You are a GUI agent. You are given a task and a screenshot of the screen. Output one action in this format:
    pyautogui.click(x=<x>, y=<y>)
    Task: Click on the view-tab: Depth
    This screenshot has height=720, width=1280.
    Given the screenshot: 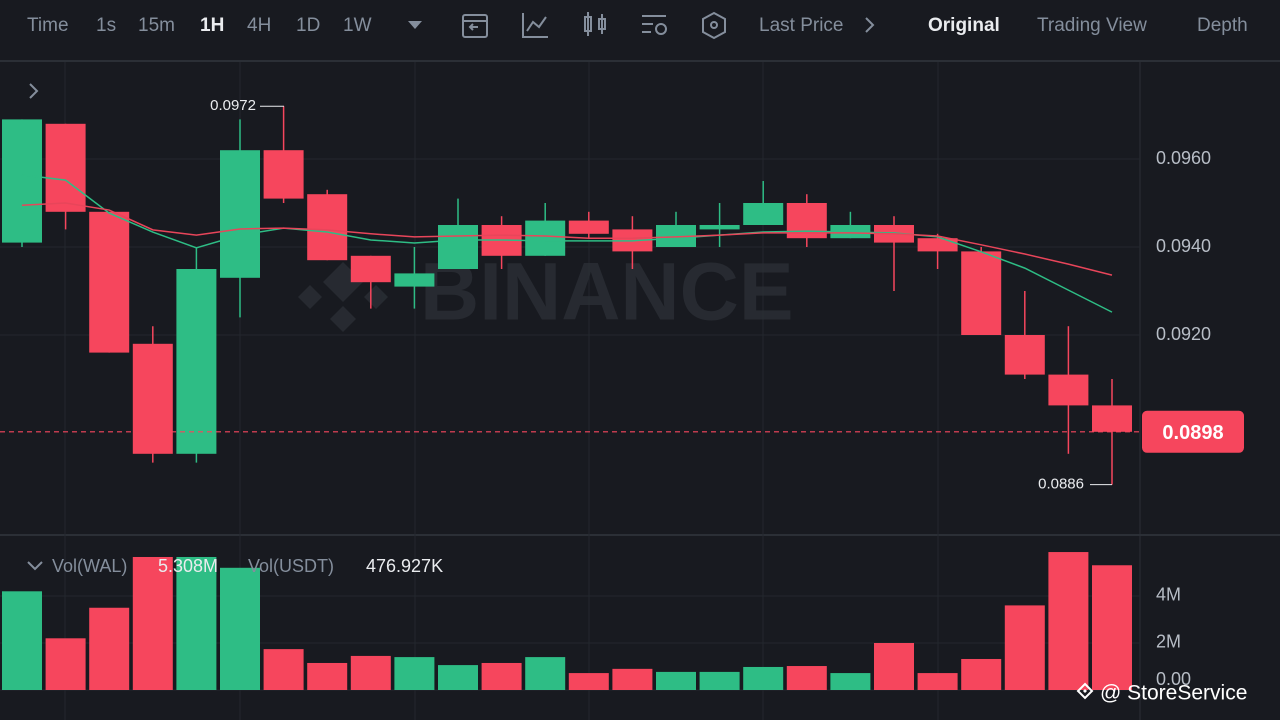 What is the action you would take?
    pyautogui.click(x=1222, y=25)
    